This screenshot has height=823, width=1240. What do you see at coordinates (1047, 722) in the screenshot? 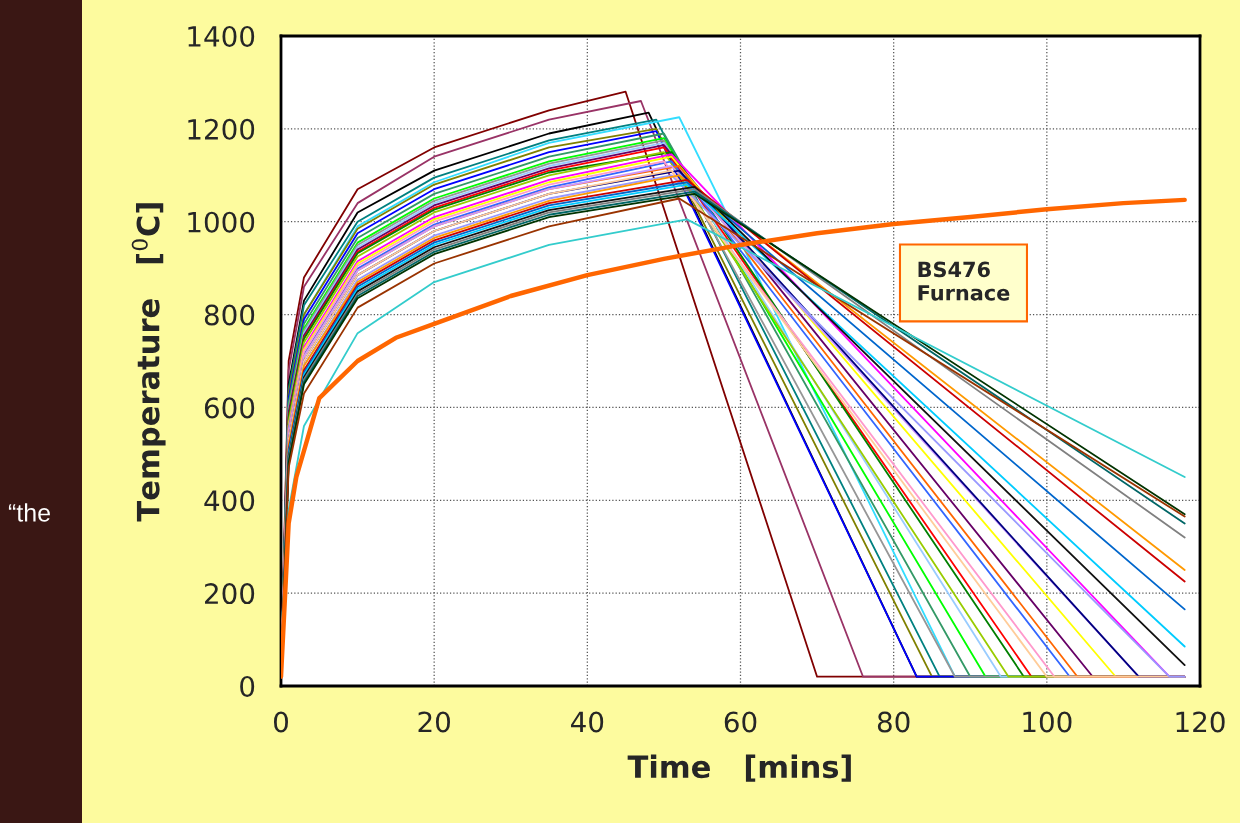
I see `x-tick-label: 100` at bounding box center [1047, 722].